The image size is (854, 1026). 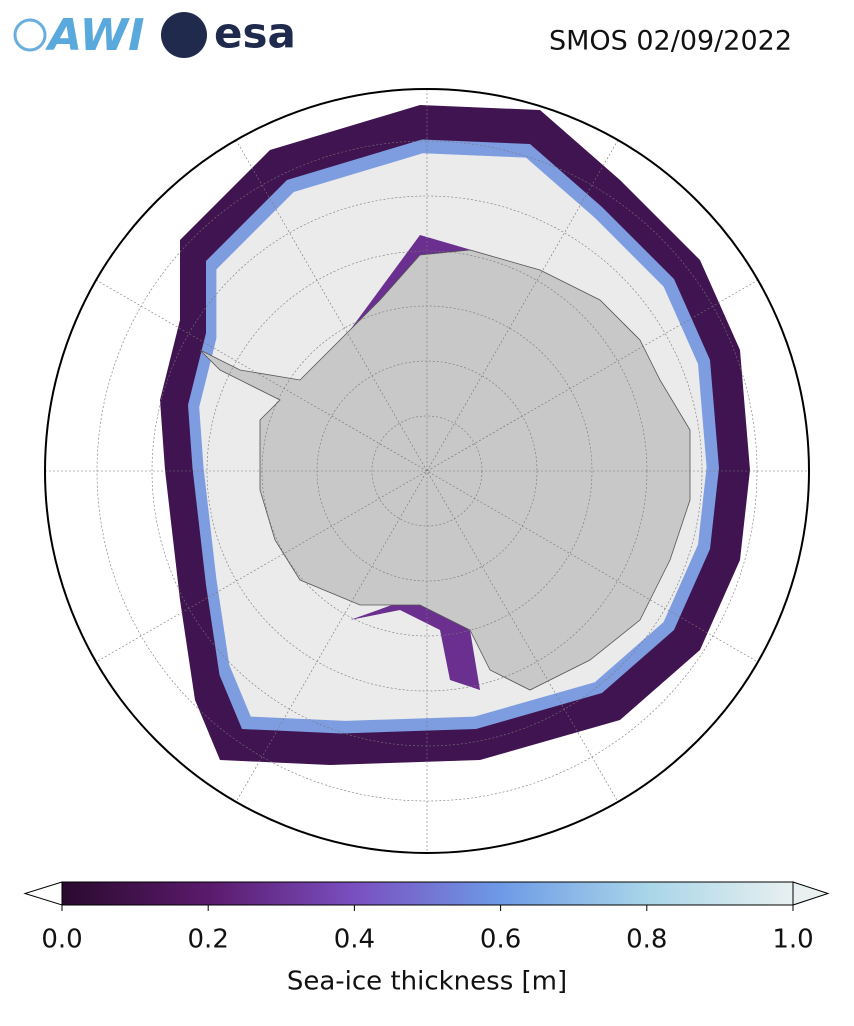 What do you see at coordinates (811, 893) in the screenshot?
I see `colorbar-extension-high` at bounding box center [811, 893].